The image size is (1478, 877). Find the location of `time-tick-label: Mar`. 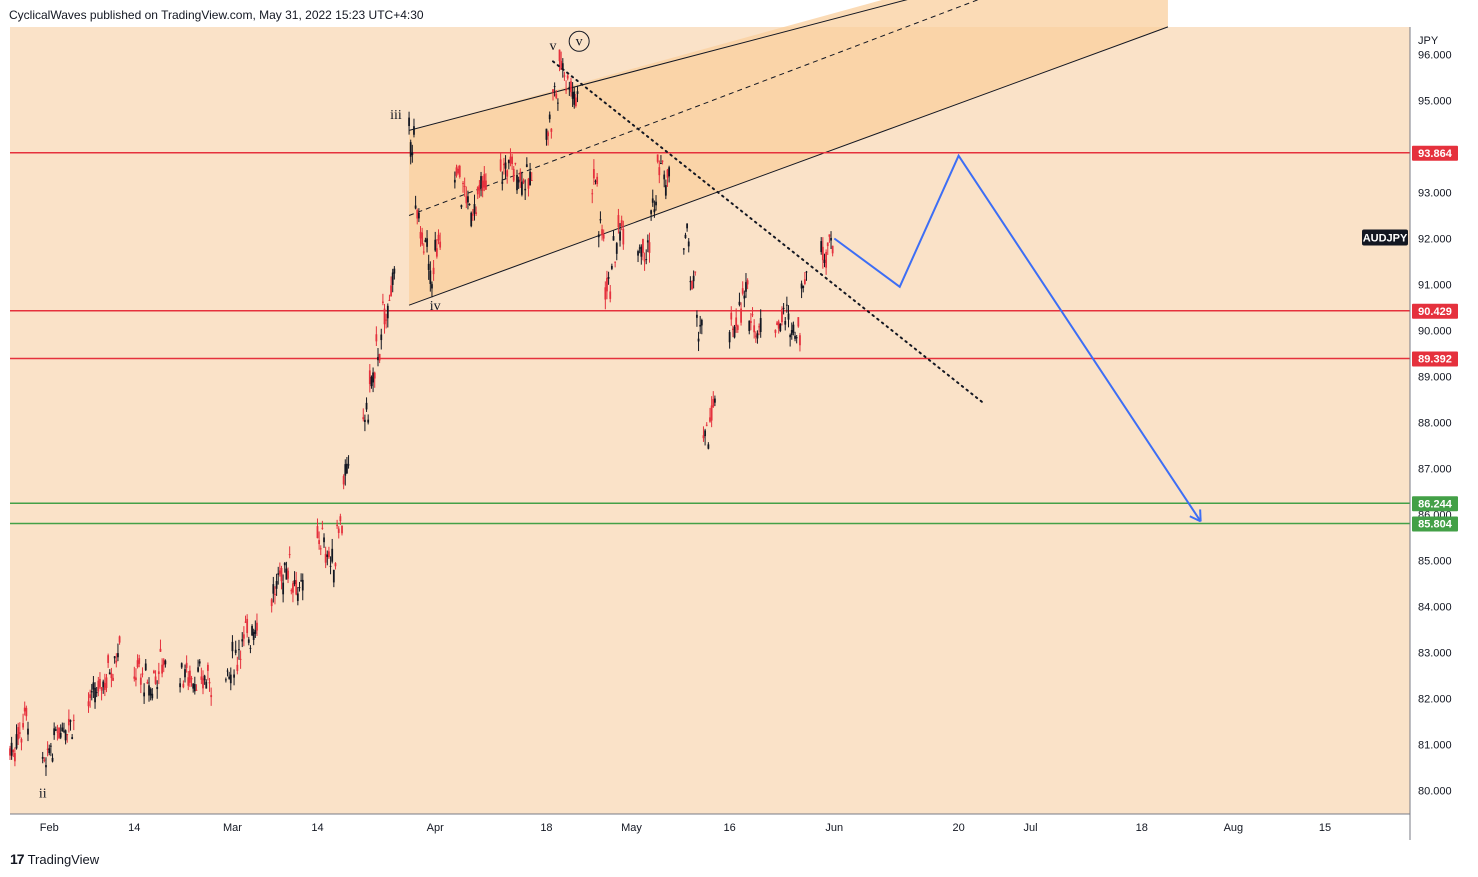

time-tick-label: Mar is located at coordinates (232, 828).